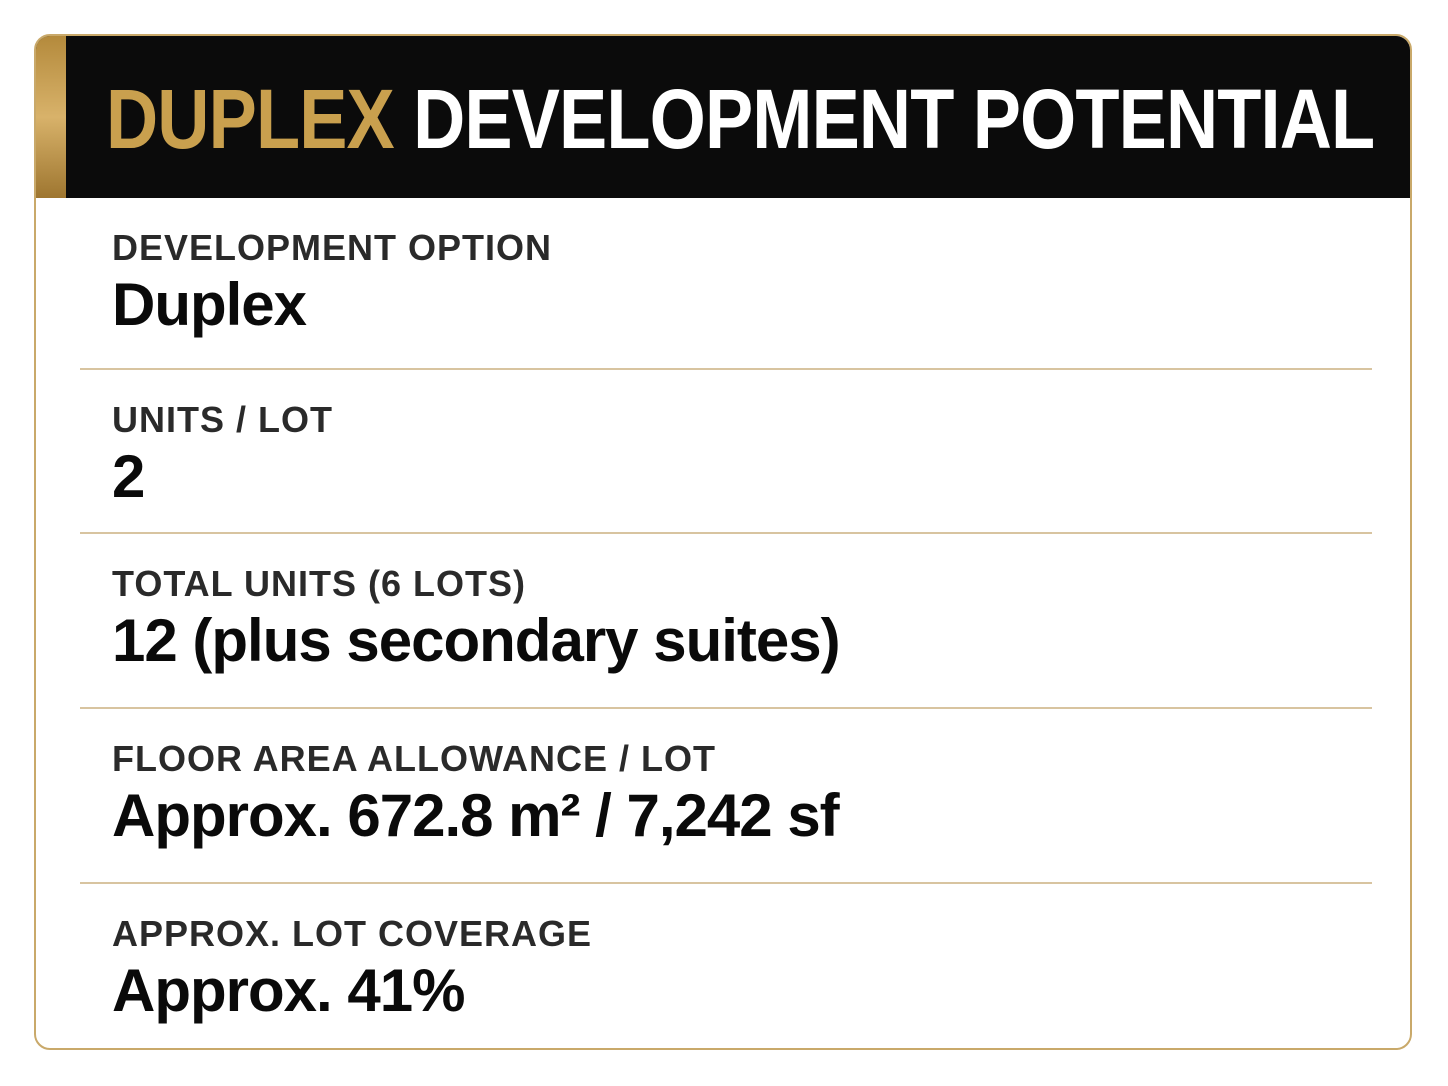 This screenshot has height=1086, width=1448. I want to click on title-rest: DEVELOPMENT POTENTIAL, so click(894, 119).